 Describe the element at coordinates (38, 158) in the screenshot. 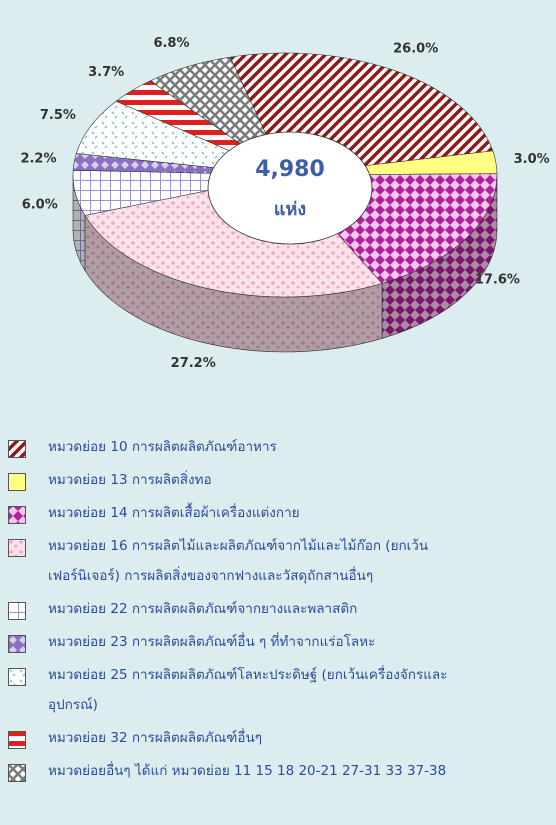

I see `slice-label: 2.2%` at that location.